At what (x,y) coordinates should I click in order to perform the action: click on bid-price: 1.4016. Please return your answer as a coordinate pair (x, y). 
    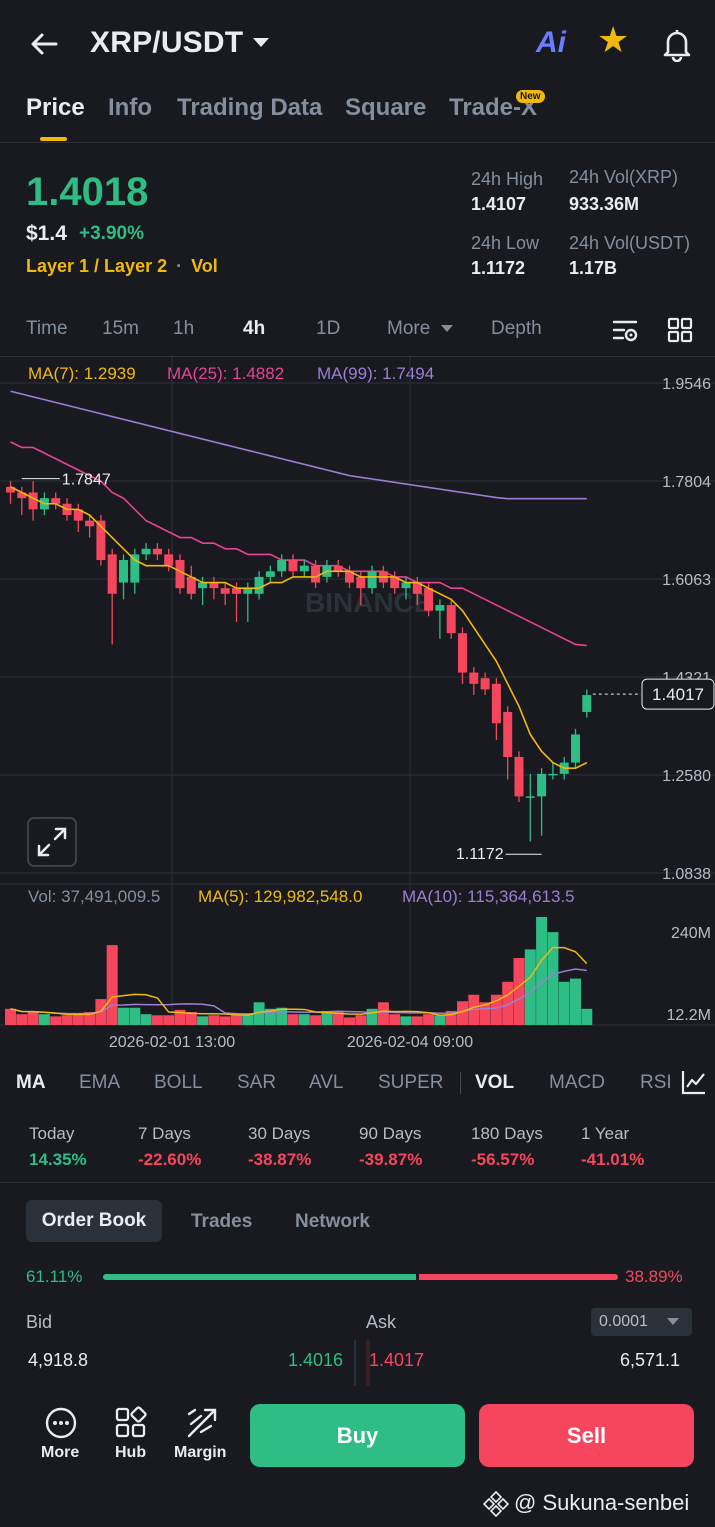
    Looking at the image, I should click on (316, 1360).